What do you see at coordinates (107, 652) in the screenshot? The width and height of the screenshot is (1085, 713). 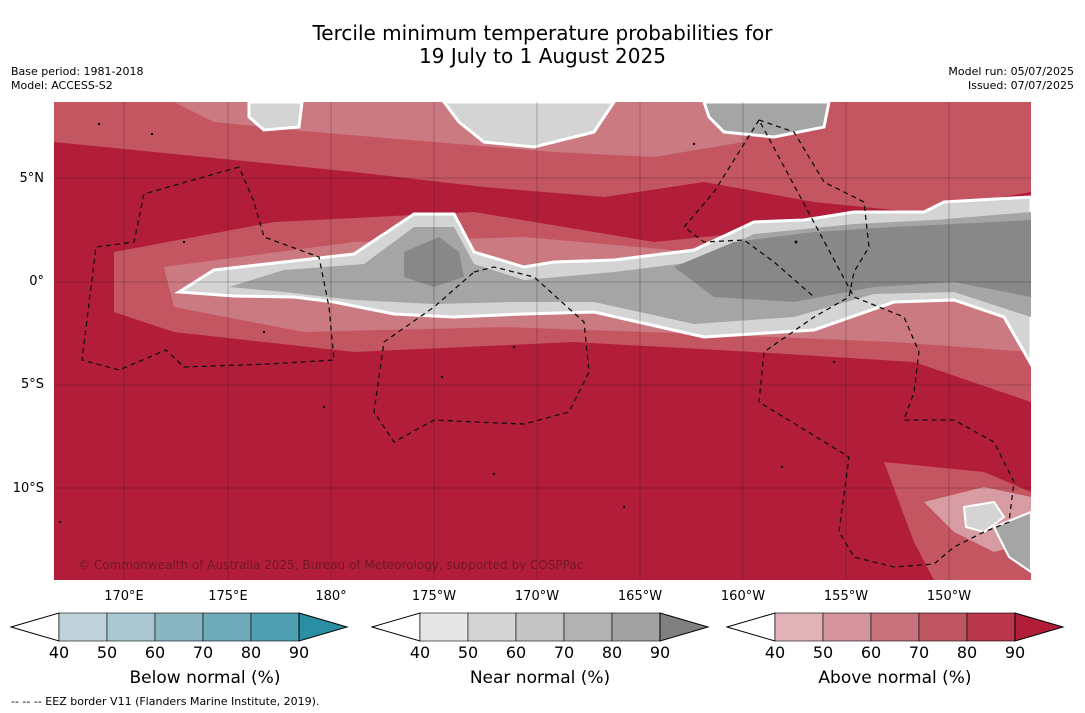 I see `below-normal-tick: 50` at bounding box center [107, 652].